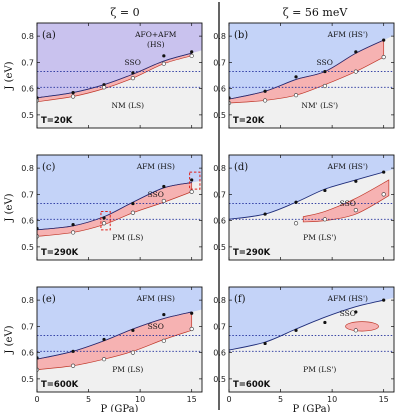 This screenshot has height=412, width=415. I want to click on upper-region-label-f: AFM (HS'), so click(347, 298).